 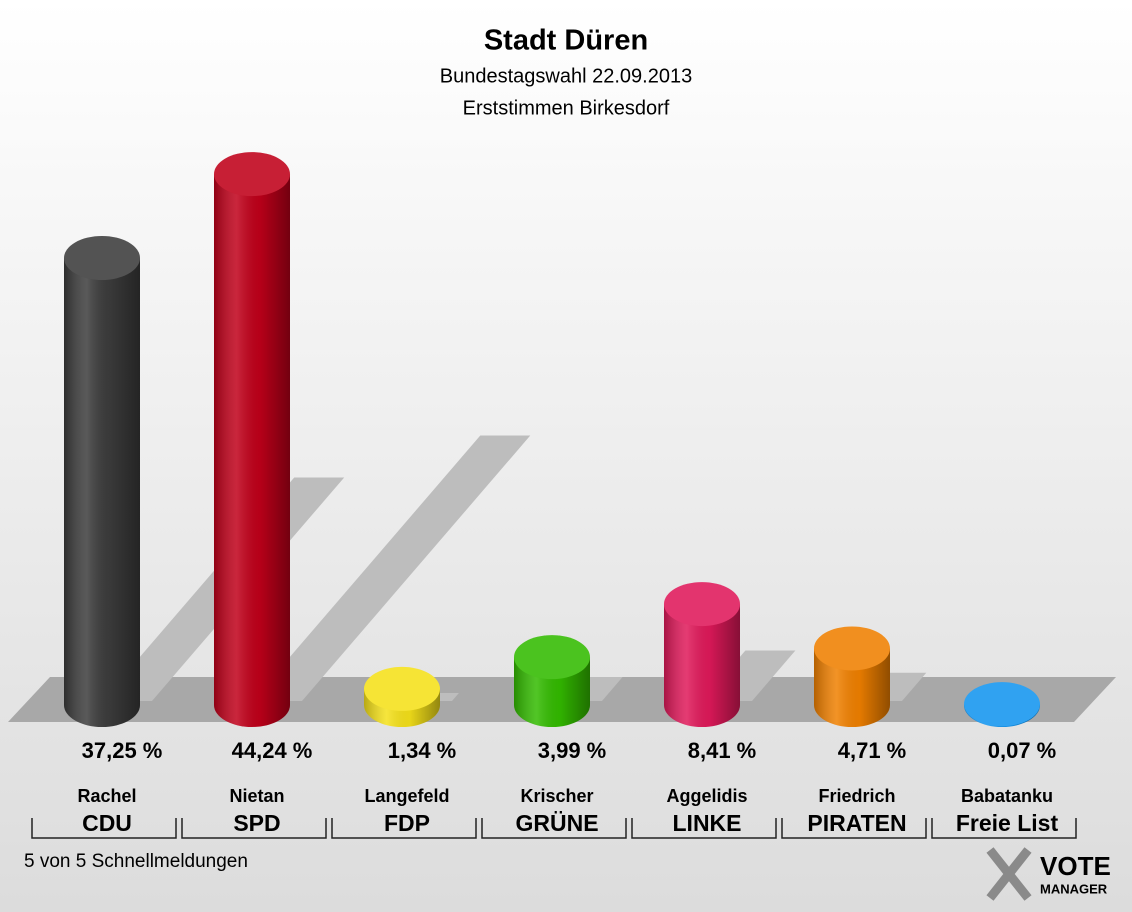 What do you see at coordinates (391, 568) in the screenshot?
I see `bar-shadow` at bounding box center [391, 568].